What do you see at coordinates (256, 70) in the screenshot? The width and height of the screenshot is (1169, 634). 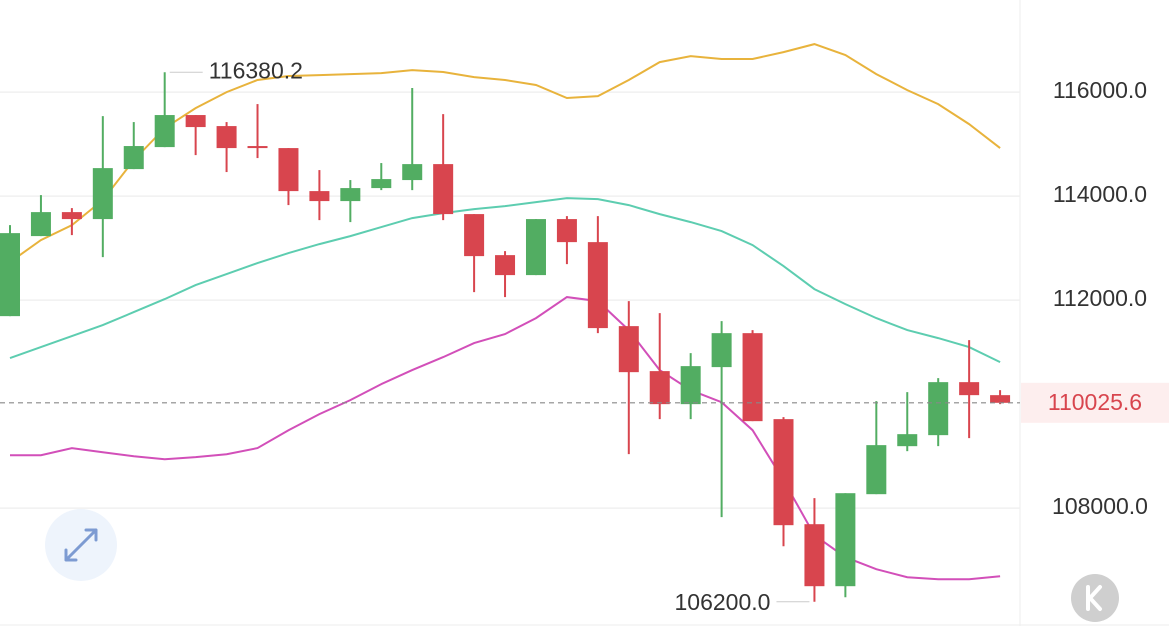 I see `high-label: 116380.2` at bounding box center [256, 70].